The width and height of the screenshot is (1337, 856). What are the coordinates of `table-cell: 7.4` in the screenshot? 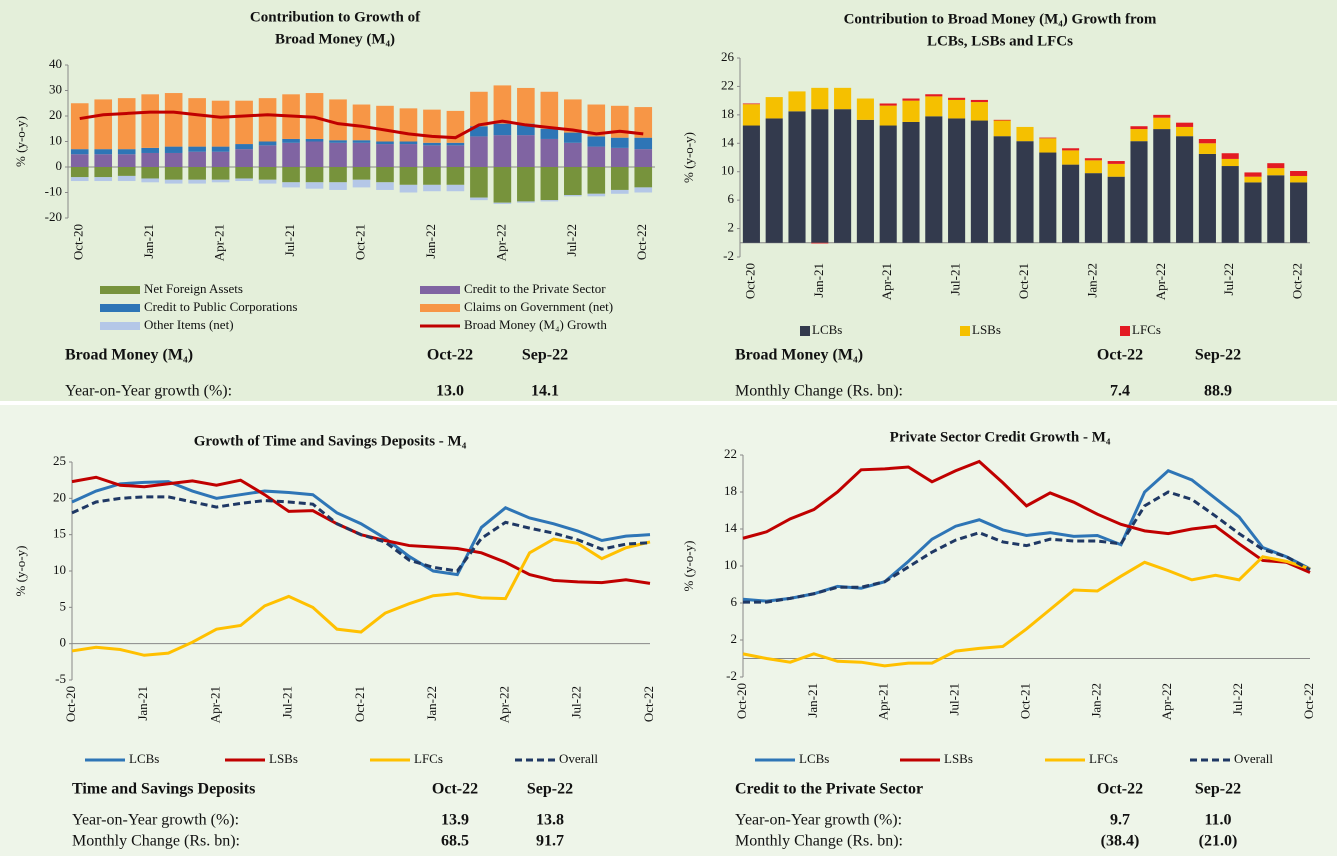 It's located at (1120, 391).